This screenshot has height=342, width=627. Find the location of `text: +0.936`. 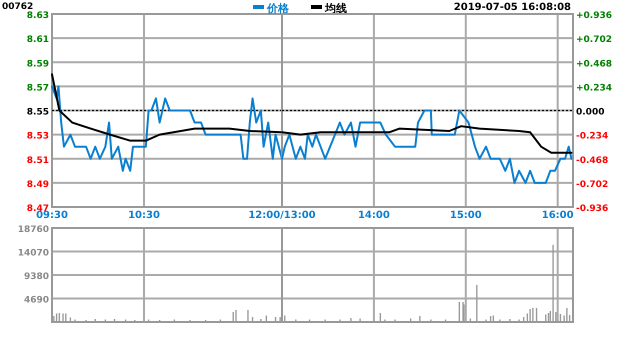

text: +0.936 is located at coordinates (594, 16).